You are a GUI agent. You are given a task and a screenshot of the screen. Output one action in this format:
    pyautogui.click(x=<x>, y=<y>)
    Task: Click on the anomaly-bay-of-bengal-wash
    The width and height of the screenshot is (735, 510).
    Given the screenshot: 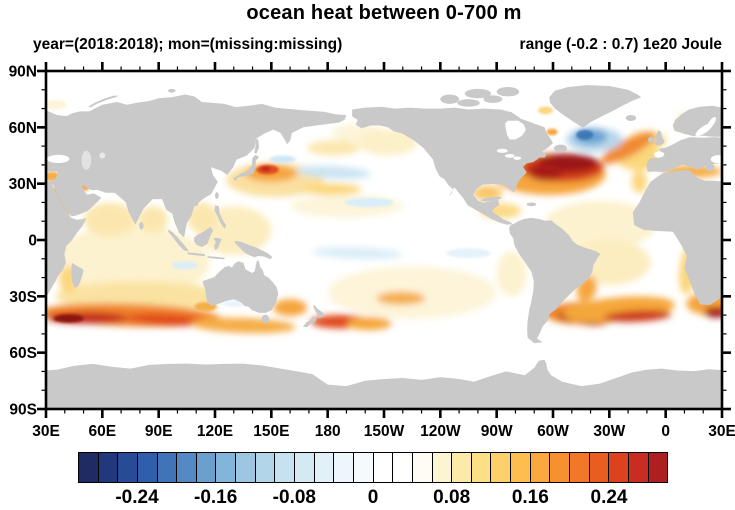 What is the action you would take?
    pyautogui.click(x=153, y=219)
    